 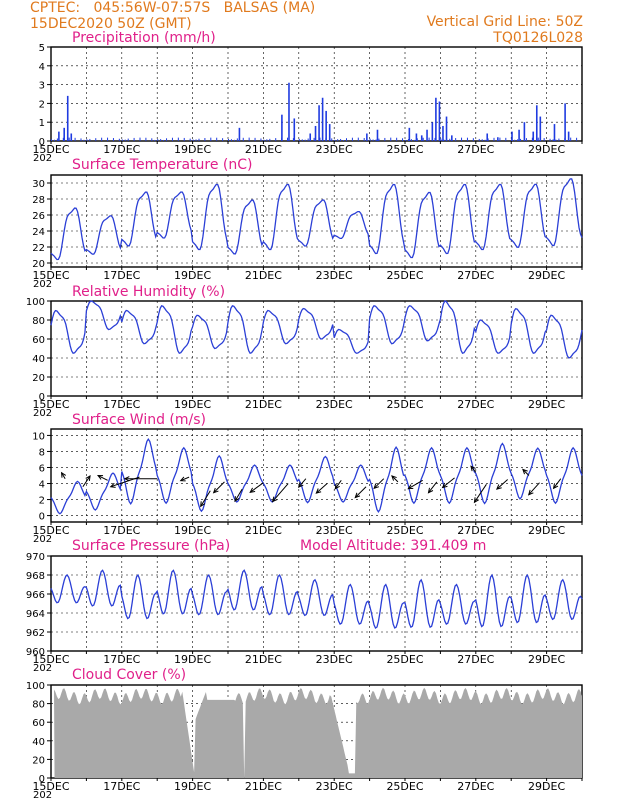 What do you see at coordinates (546, 275) in the screenshot?
I see `temp-xtick-label: 29DEC` at bounding box center [546, 275].